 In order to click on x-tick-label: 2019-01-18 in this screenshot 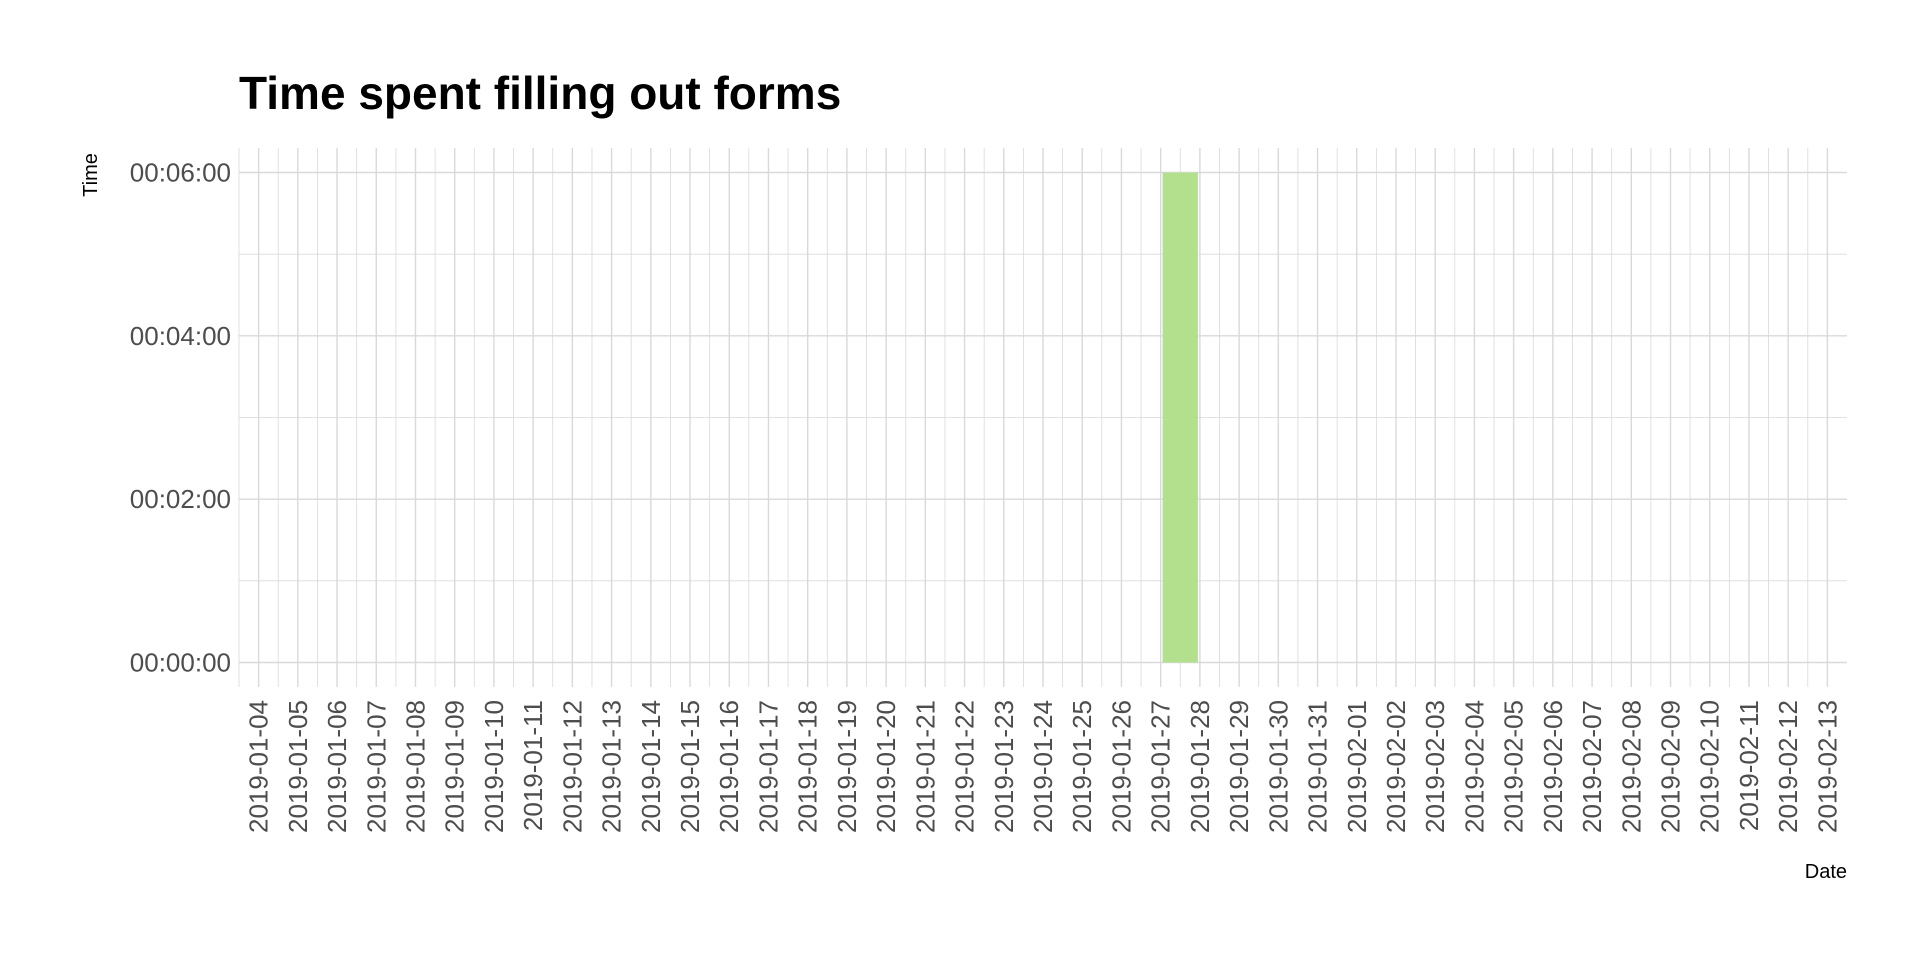, I will do `click(808, 766)`.